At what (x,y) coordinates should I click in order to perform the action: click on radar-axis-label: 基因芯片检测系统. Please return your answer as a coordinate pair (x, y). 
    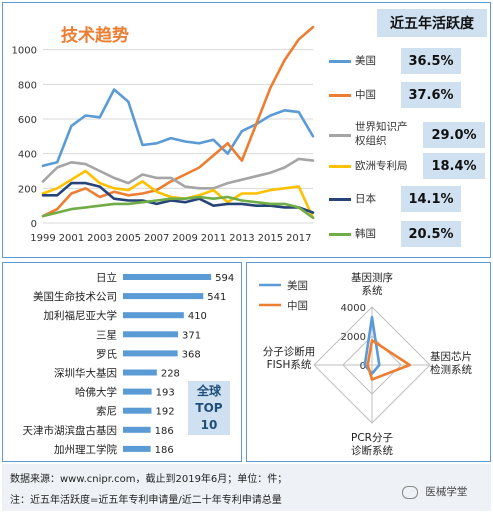
    Looking at the image, I should click on (451, 363).